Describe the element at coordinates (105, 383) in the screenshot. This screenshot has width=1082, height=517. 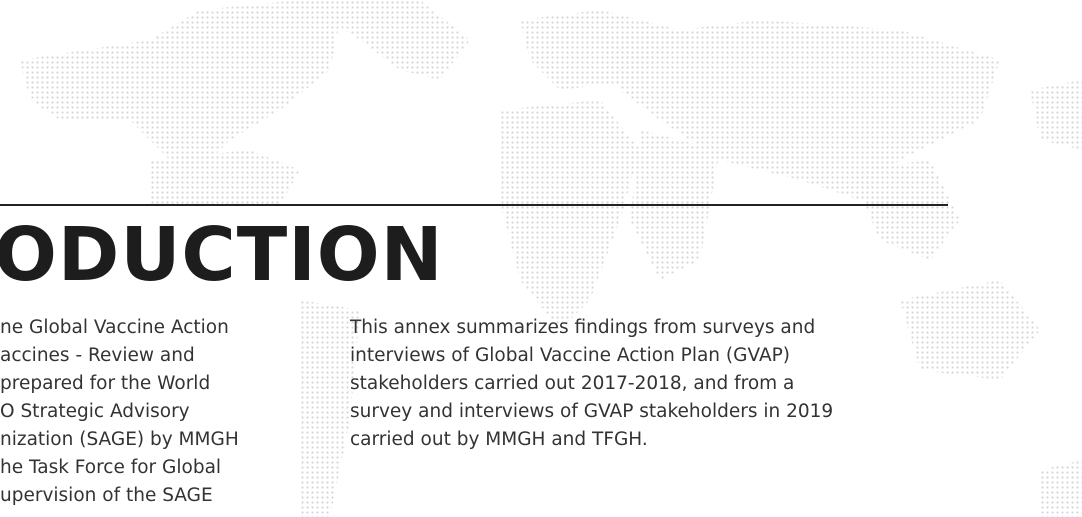
I see `text-line: prepared for the World` at that location.